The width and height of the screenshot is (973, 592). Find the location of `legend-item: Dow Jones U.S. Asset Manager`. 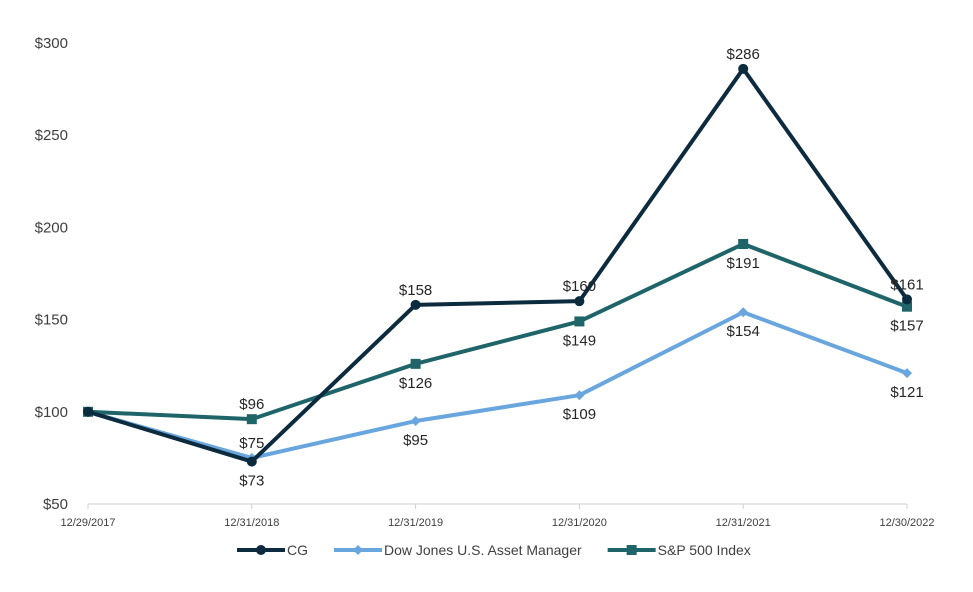

legend-item: Dow Jones U.S. Asset Manager is located at coordinates (458, 550).